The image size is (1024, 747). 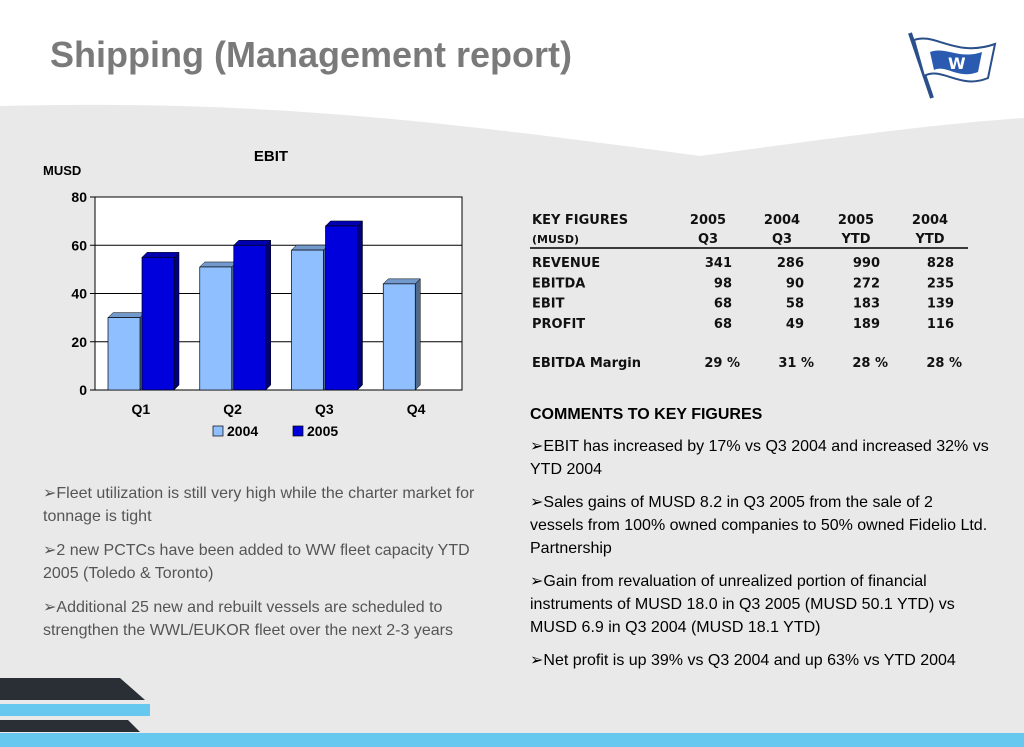 What do you see at coordinates (79, 245) in the screenshot?
I see `y-tick-label: 60` at bounding box center [79, 245].